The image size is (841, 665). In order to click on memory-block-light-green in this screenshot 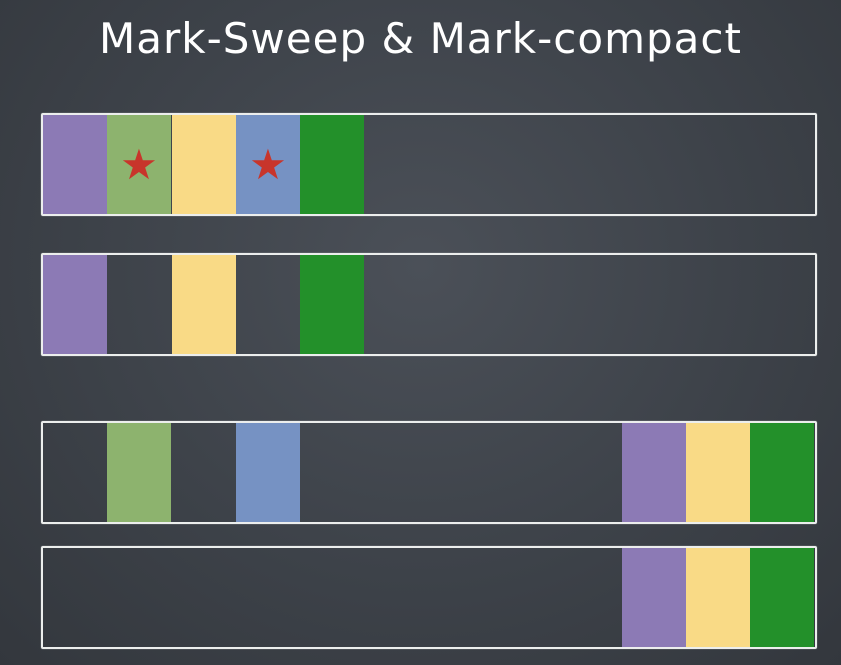, I will do `click(139, 472)`.